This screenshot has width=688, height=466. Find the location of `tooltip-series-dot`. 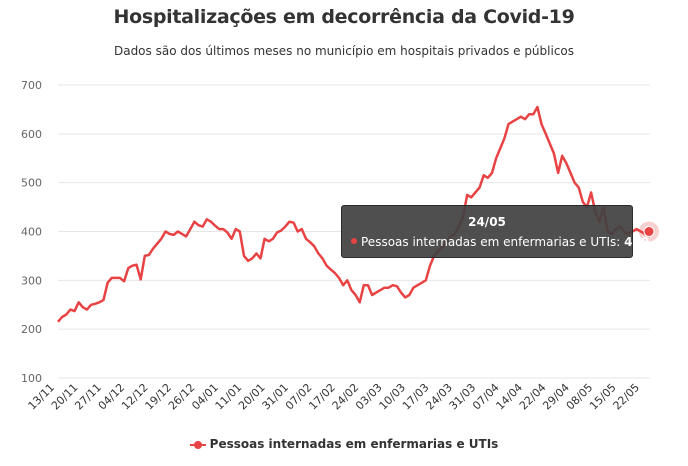

tooltip-series-dot is located at coordinates (354, 241).